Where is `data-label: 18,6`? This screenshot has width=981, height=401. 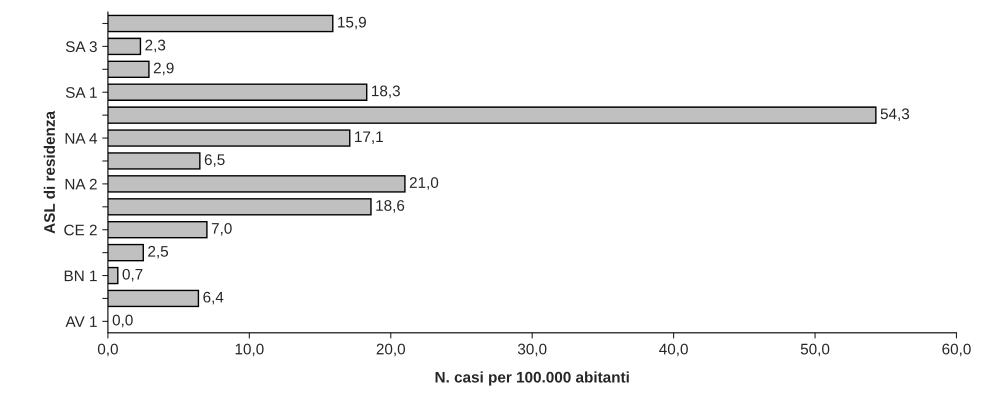 data-label: 18,6 is located at coordinates (390, 206).